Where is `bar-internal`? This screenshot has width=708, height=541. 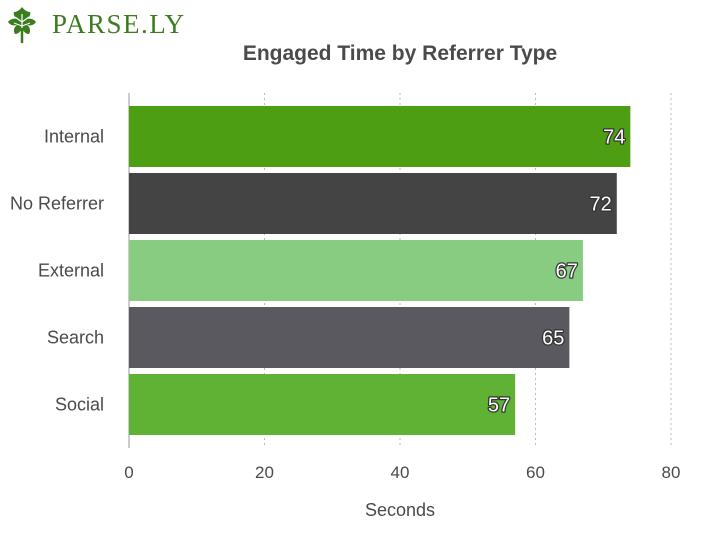
bar-internal is located at coordinates (380, 136).